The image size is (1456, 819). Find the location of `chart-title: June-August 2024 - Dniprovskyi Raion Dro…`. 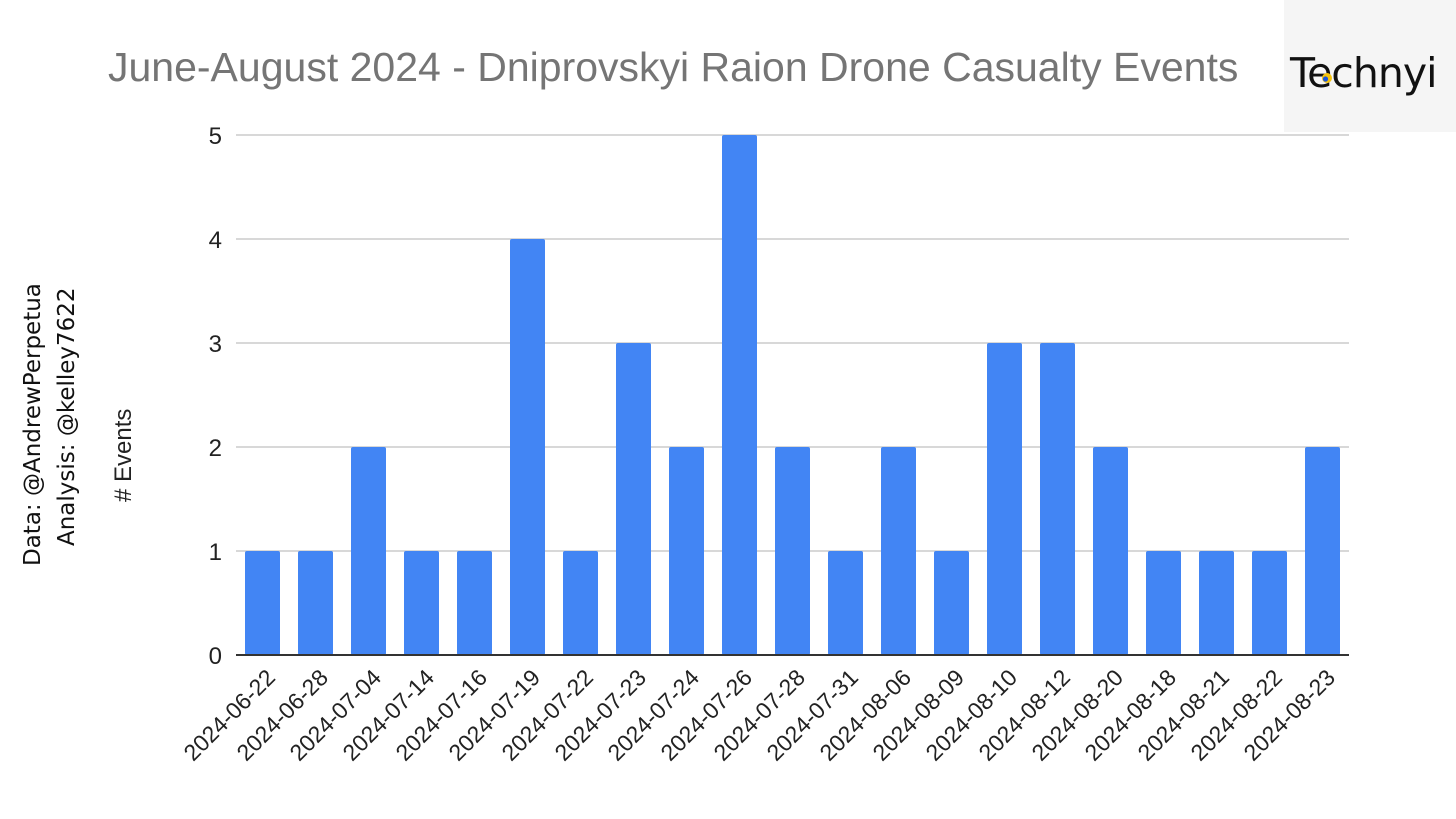

chart-title: June-August 2024 - Dniprovskyi Raion Dro… is located at coordinates (673, 67).